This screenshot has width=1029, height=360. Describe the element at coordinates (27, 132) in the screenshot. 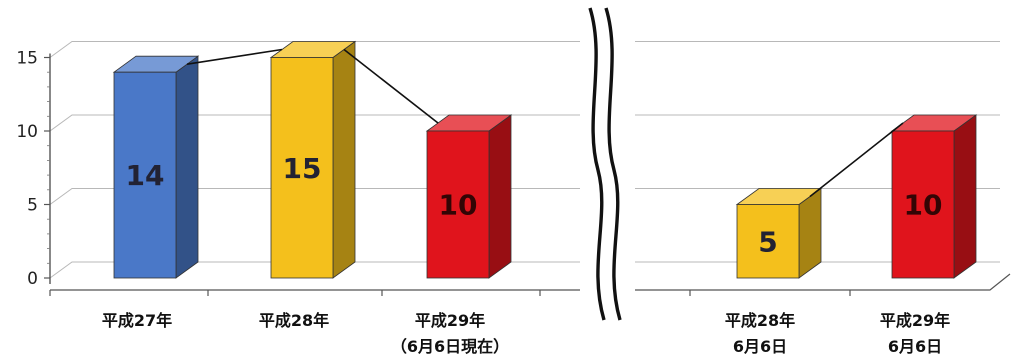

I see `y-tick-label: 10` at that location.